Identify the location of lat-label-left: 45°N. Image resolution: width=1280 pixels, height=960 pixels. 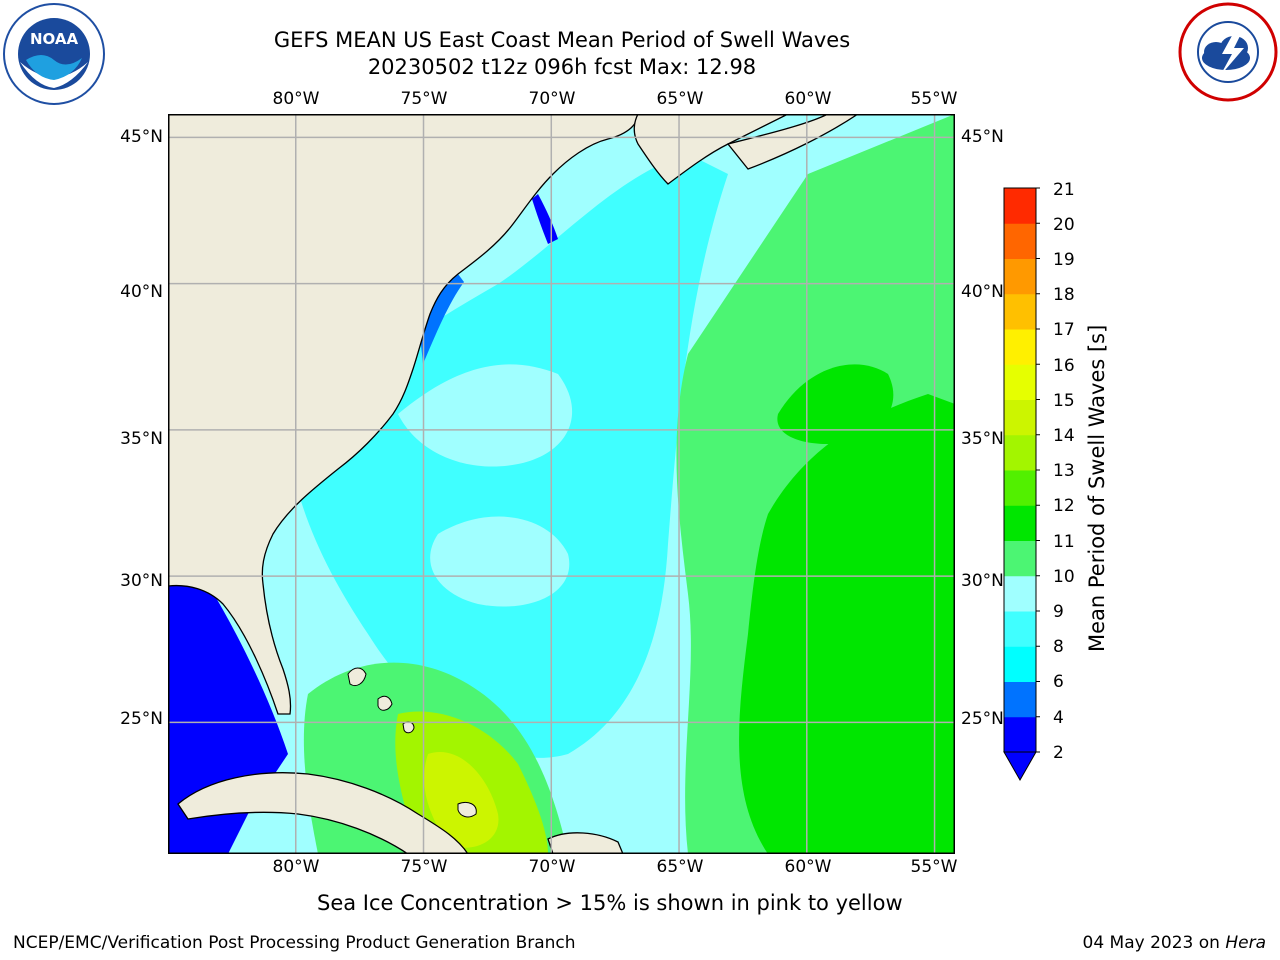
(141, 137).